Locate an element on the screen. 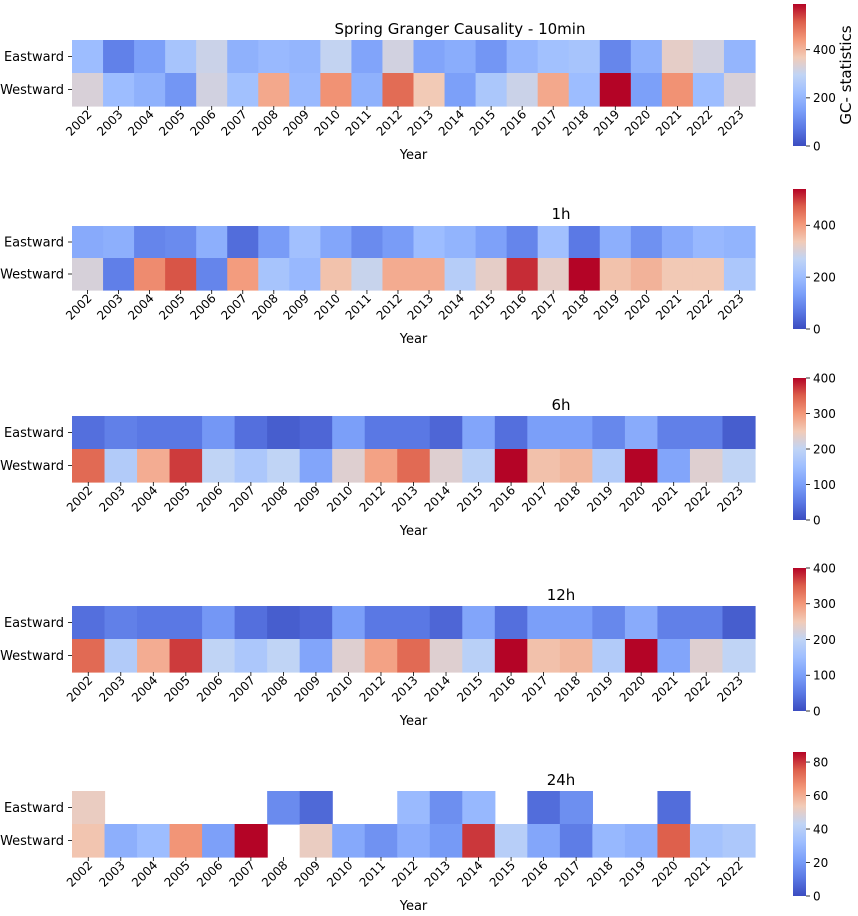 This screenshot has width=858, height=916. x-tick-label: 2006 is located at coordinates (209, 688).